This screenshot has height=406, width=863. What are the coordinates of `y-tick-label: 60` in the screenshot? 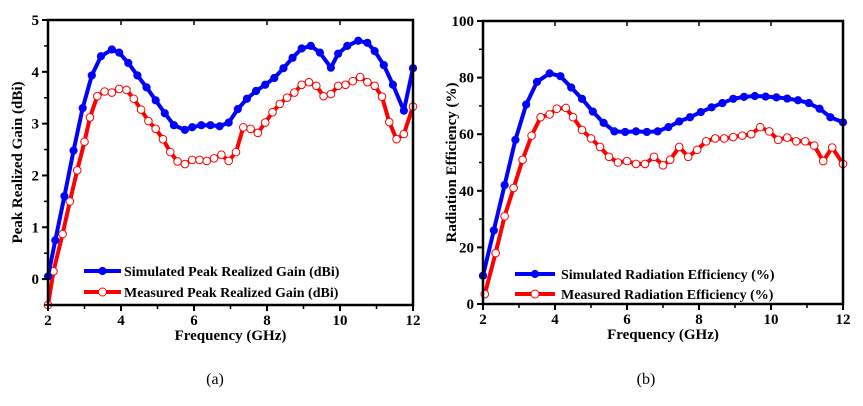 It's located at (466, 135).